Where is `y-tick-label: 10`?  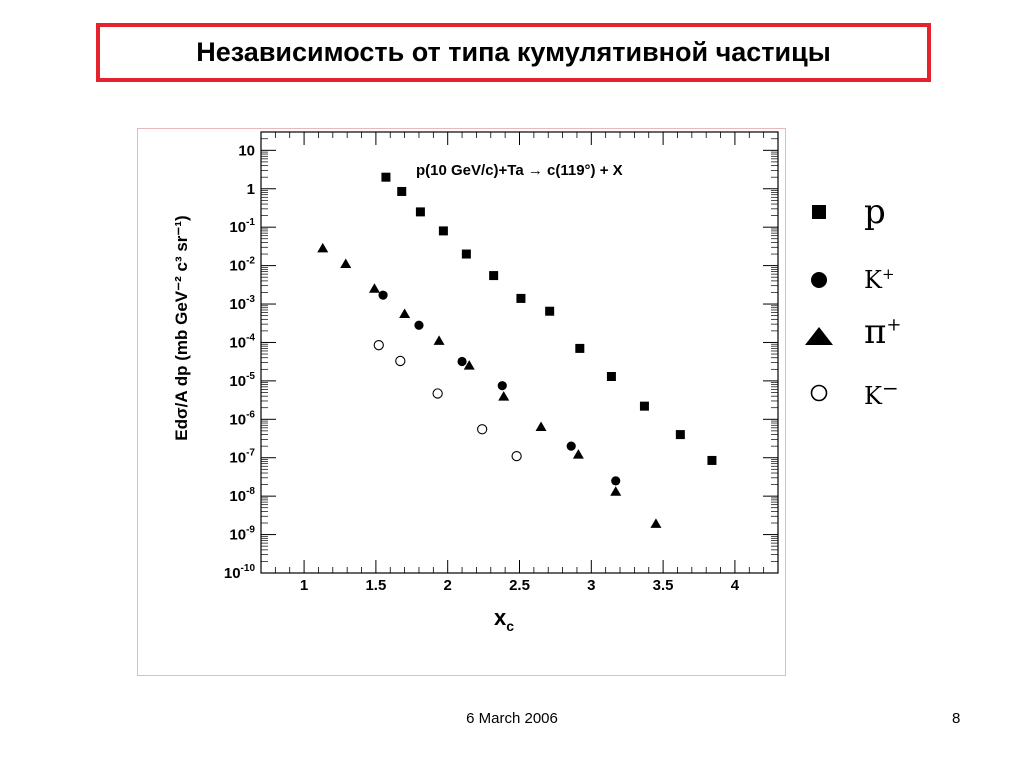
y-tick-label: 10 is located at coordinates (246, 150).